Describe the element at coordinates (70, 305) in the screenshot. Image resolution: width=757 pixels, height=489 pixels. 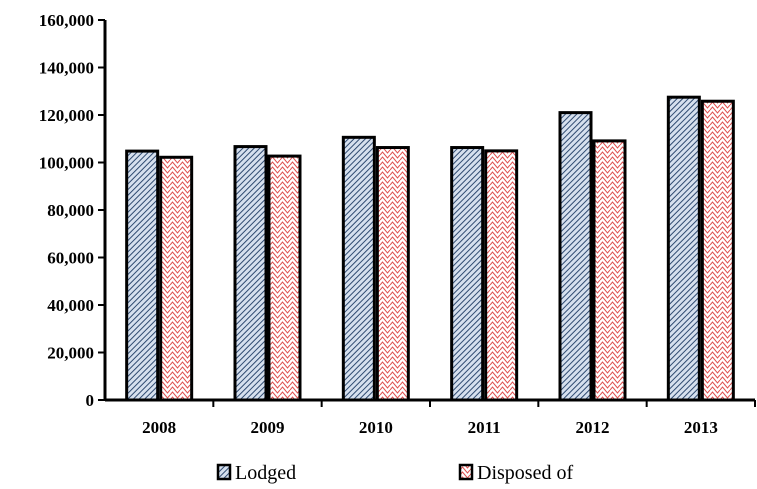
I see `y-tick-label: 40,000` at that location.